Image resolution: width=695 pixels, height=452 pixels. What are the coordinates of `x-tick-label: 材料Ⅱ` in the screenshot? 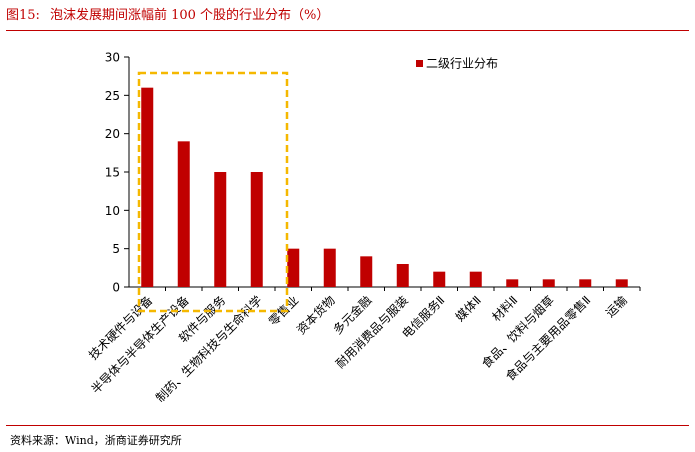 It's located at (504, 308).